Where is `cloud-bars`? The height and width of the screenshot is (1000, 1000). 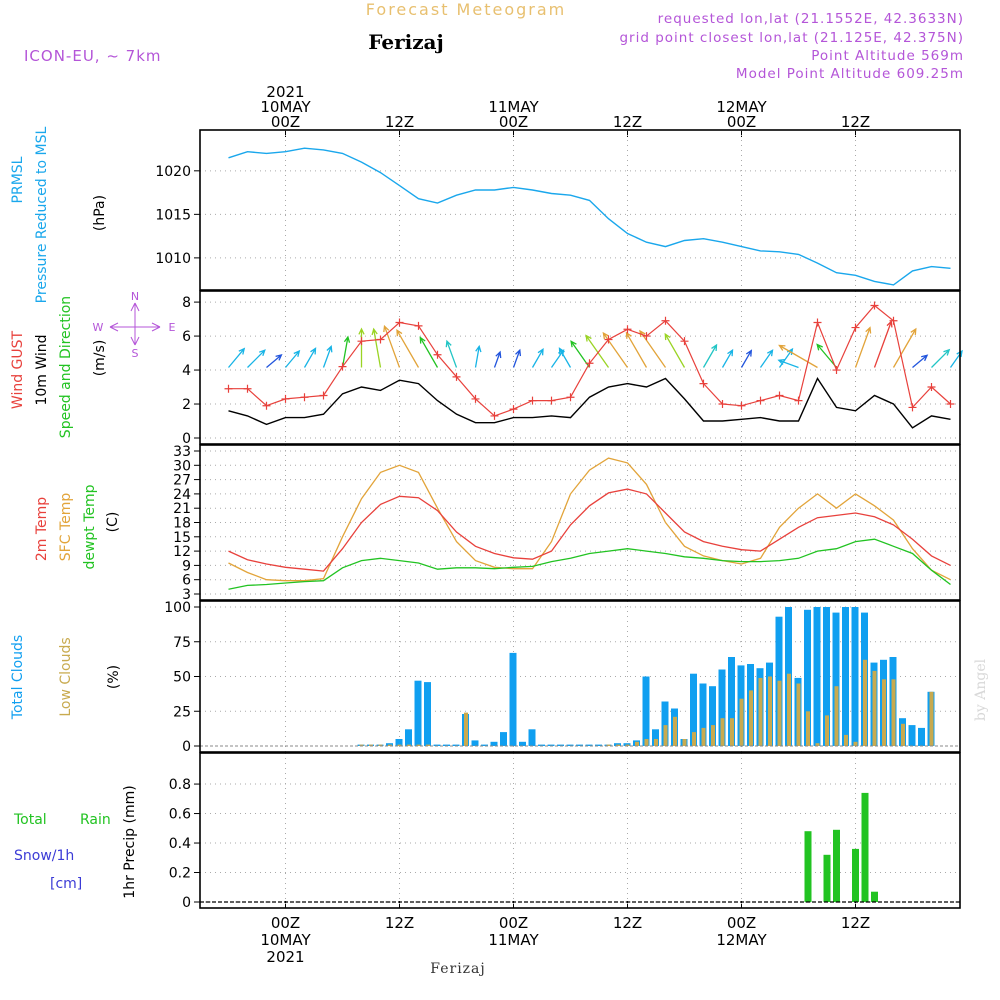
cloud-bars is located at coordinates (580, 677).